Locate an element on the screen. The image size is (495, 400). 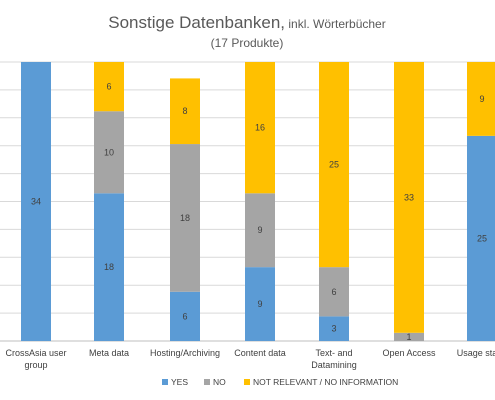
data-label: 10 is located at coordinates (109, 152).